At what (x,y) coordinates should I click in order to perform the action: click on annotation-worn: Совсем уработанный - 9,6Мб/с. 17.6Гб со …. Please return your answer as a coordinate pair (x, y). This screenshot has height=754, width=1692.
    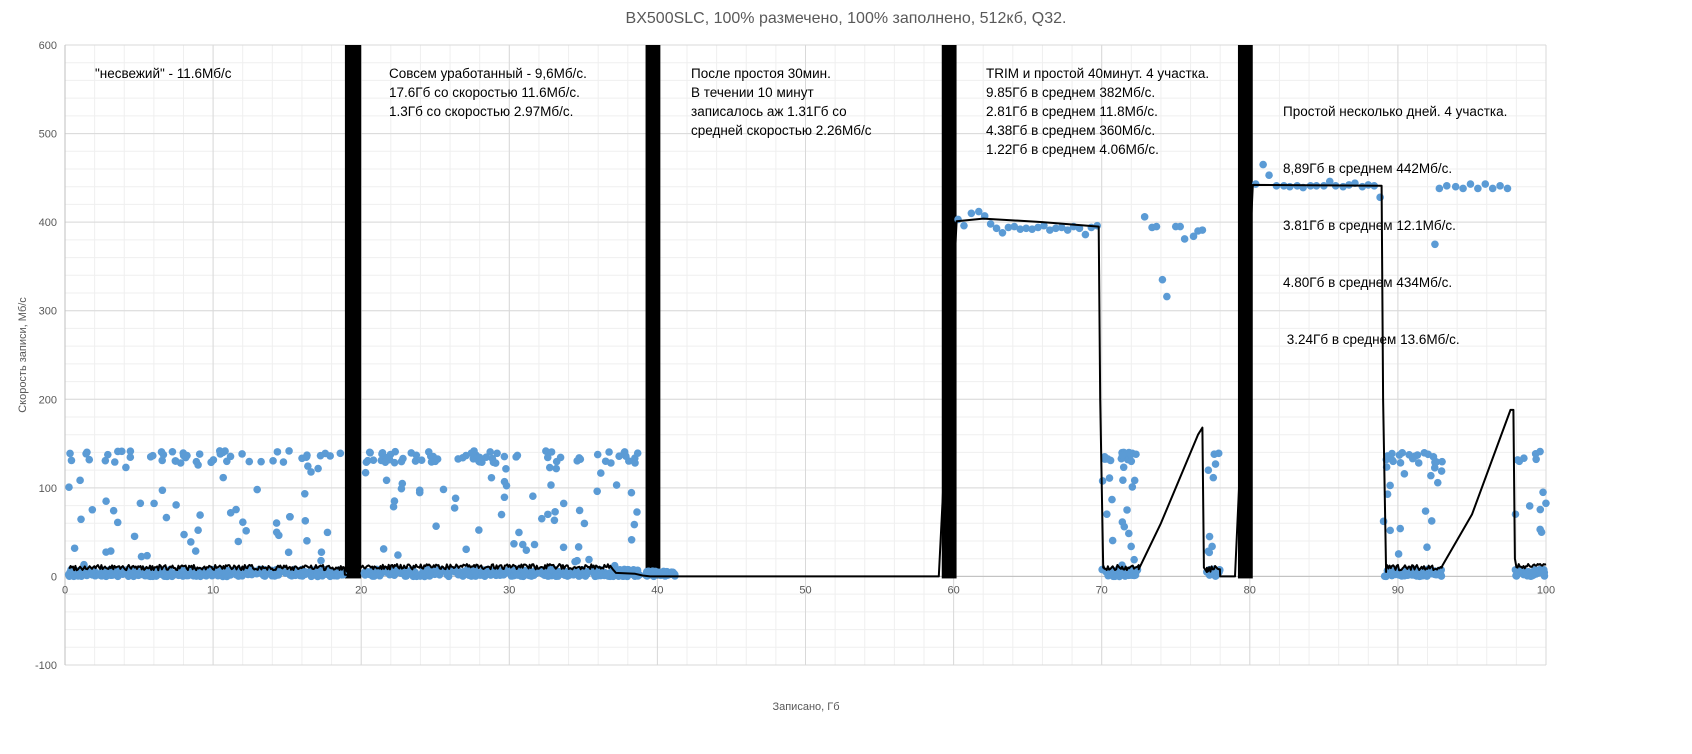
    Looking at the image, I should click on (488, 92).